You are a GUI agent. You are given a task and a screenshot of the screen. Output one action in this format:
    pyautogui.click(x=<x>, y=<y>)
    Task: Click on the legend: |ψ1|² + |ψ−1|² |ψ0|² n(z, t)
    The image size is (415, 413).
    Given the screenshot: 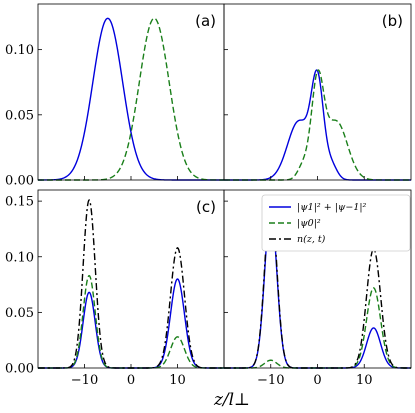 What is the action you would take?
    pyautogui.click(x=336, y=223)
    